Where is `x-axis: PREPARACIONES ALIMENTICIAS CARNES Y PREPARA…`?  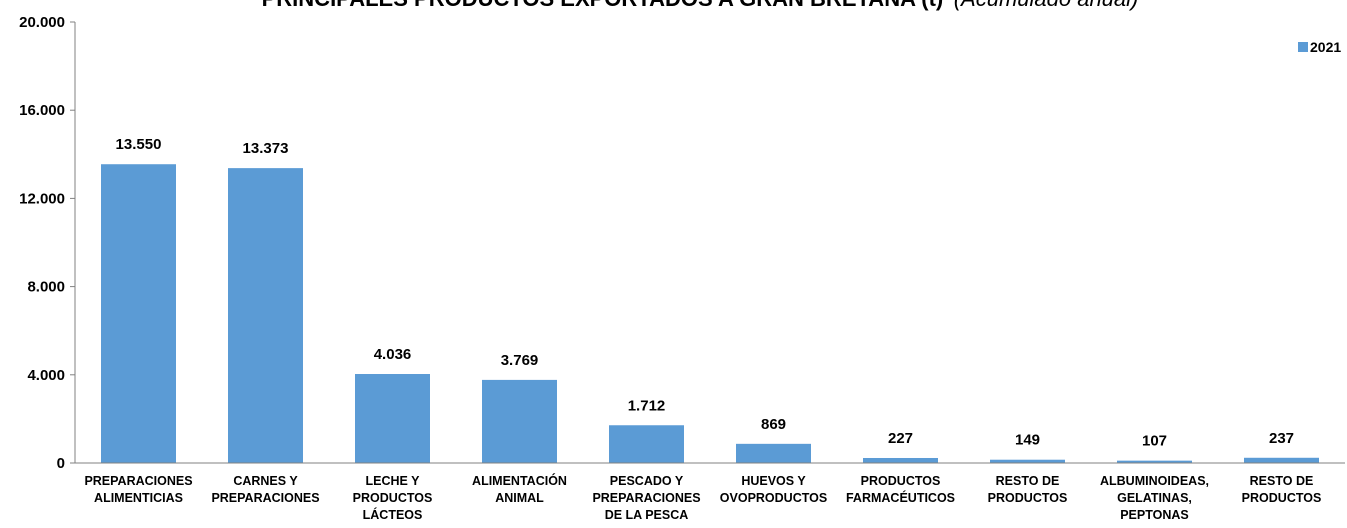 x-axis: PREPARACIONES ALIMENTICIAS CARNES Y PREPARA… is located at coordinates (710, 492).